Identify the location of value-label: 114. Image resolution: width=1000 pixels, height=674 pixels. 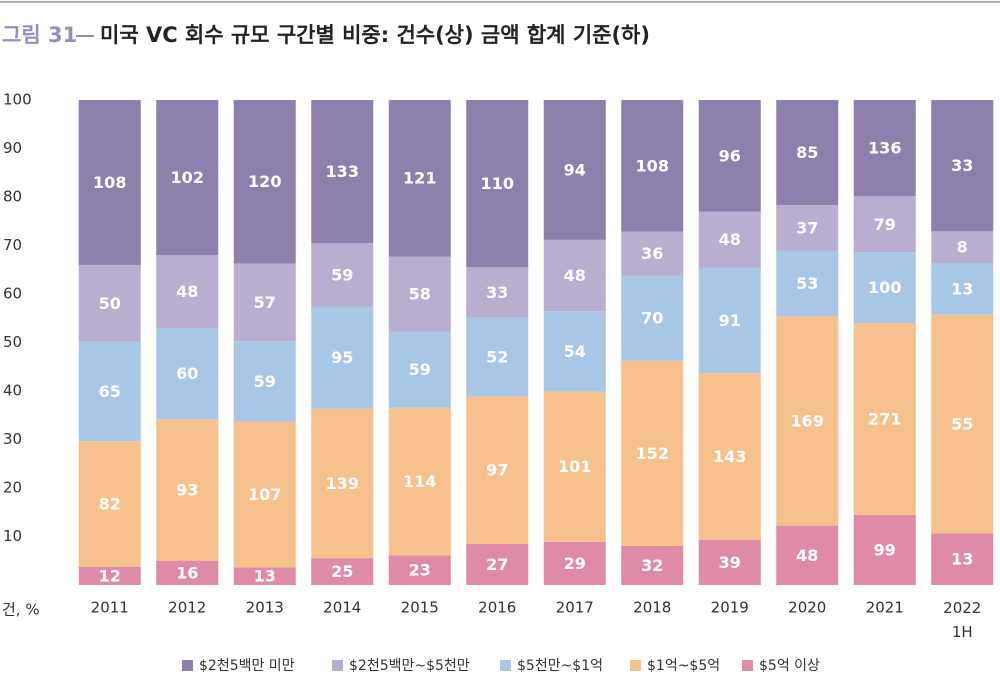
(419, 481).